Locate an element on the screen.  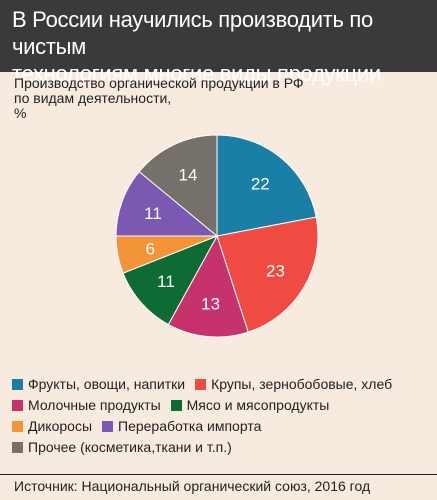
legend-label: Прочее (косметика,ткани и т.п.) is located at coordinates (130, 447).